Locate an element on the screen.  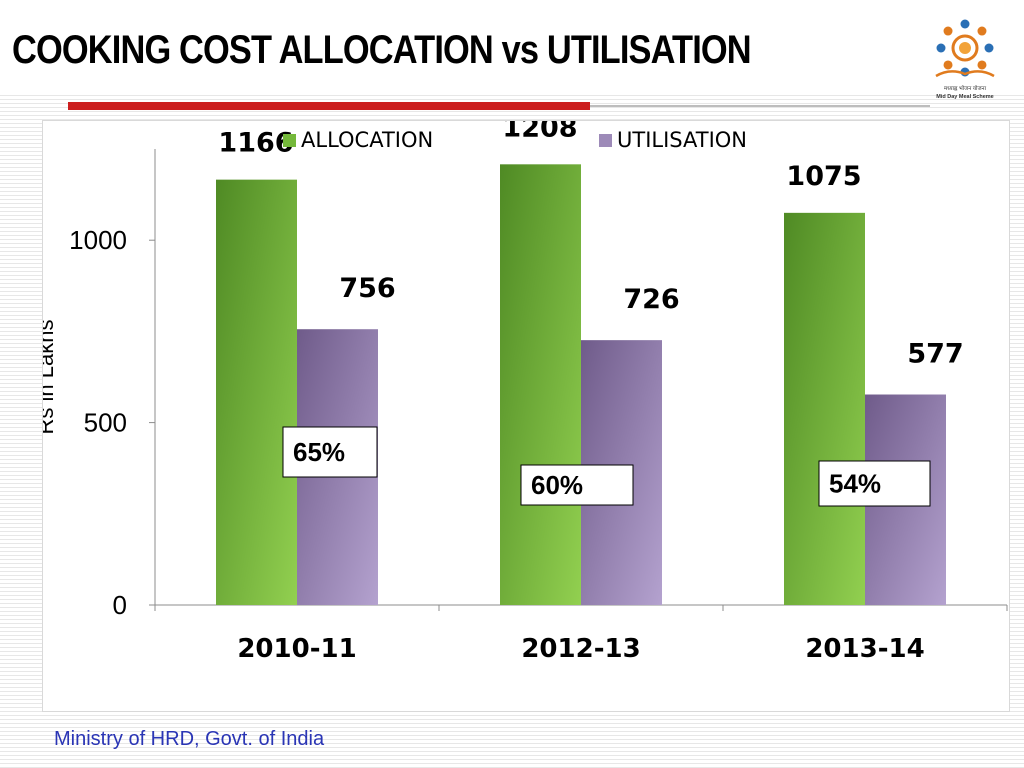
title-accent-rule is located at coordinates (329, 106).